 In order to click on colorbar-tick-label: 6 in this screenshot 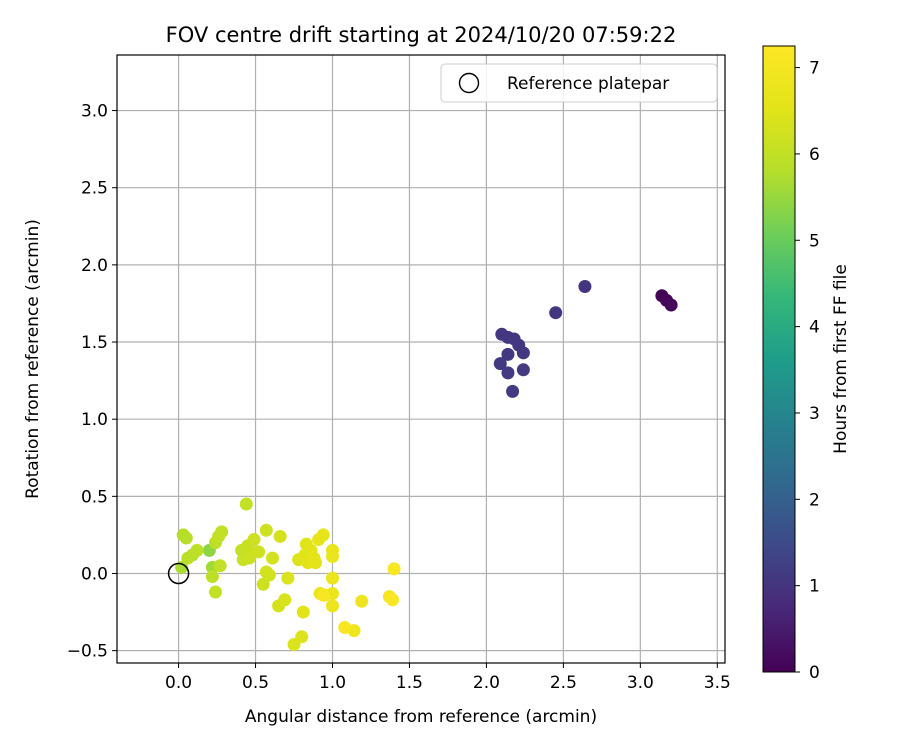, I will do `click(814, 155)`.